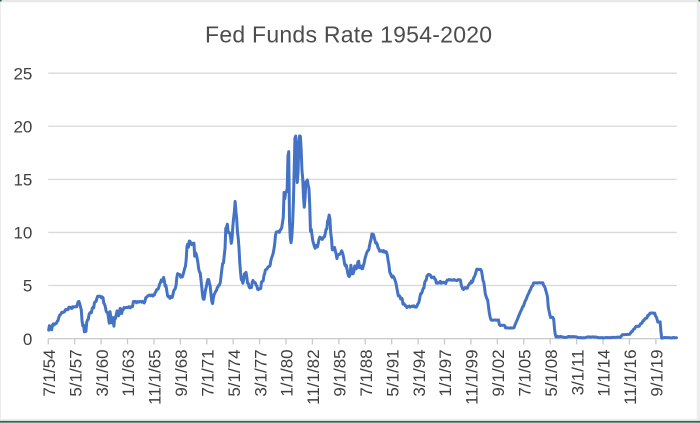 The image size is (700, 423). What do you see at coordinates (577, 372) in the screenshot?
I see `svg-text: 3/1/11` at bounding box center [577, 372].